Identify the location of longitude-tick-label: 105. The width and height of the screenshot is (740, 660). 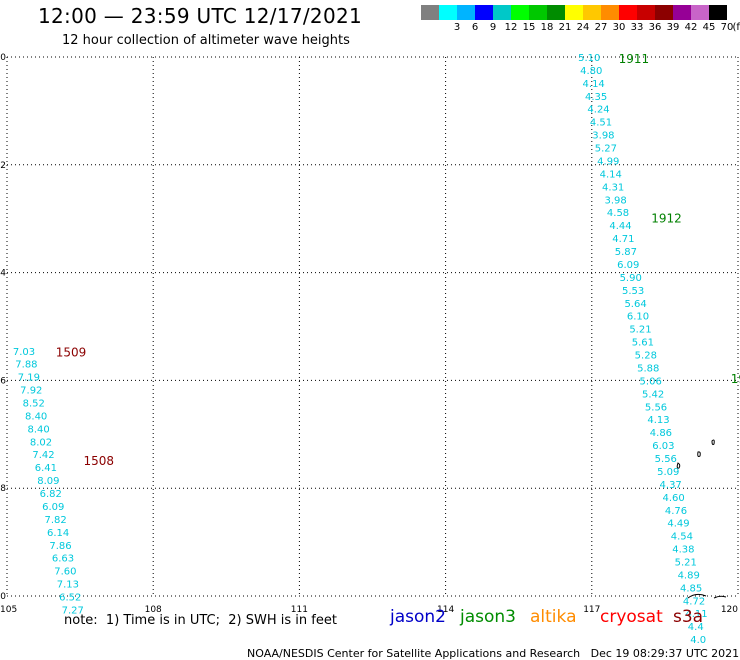
(8, 610).